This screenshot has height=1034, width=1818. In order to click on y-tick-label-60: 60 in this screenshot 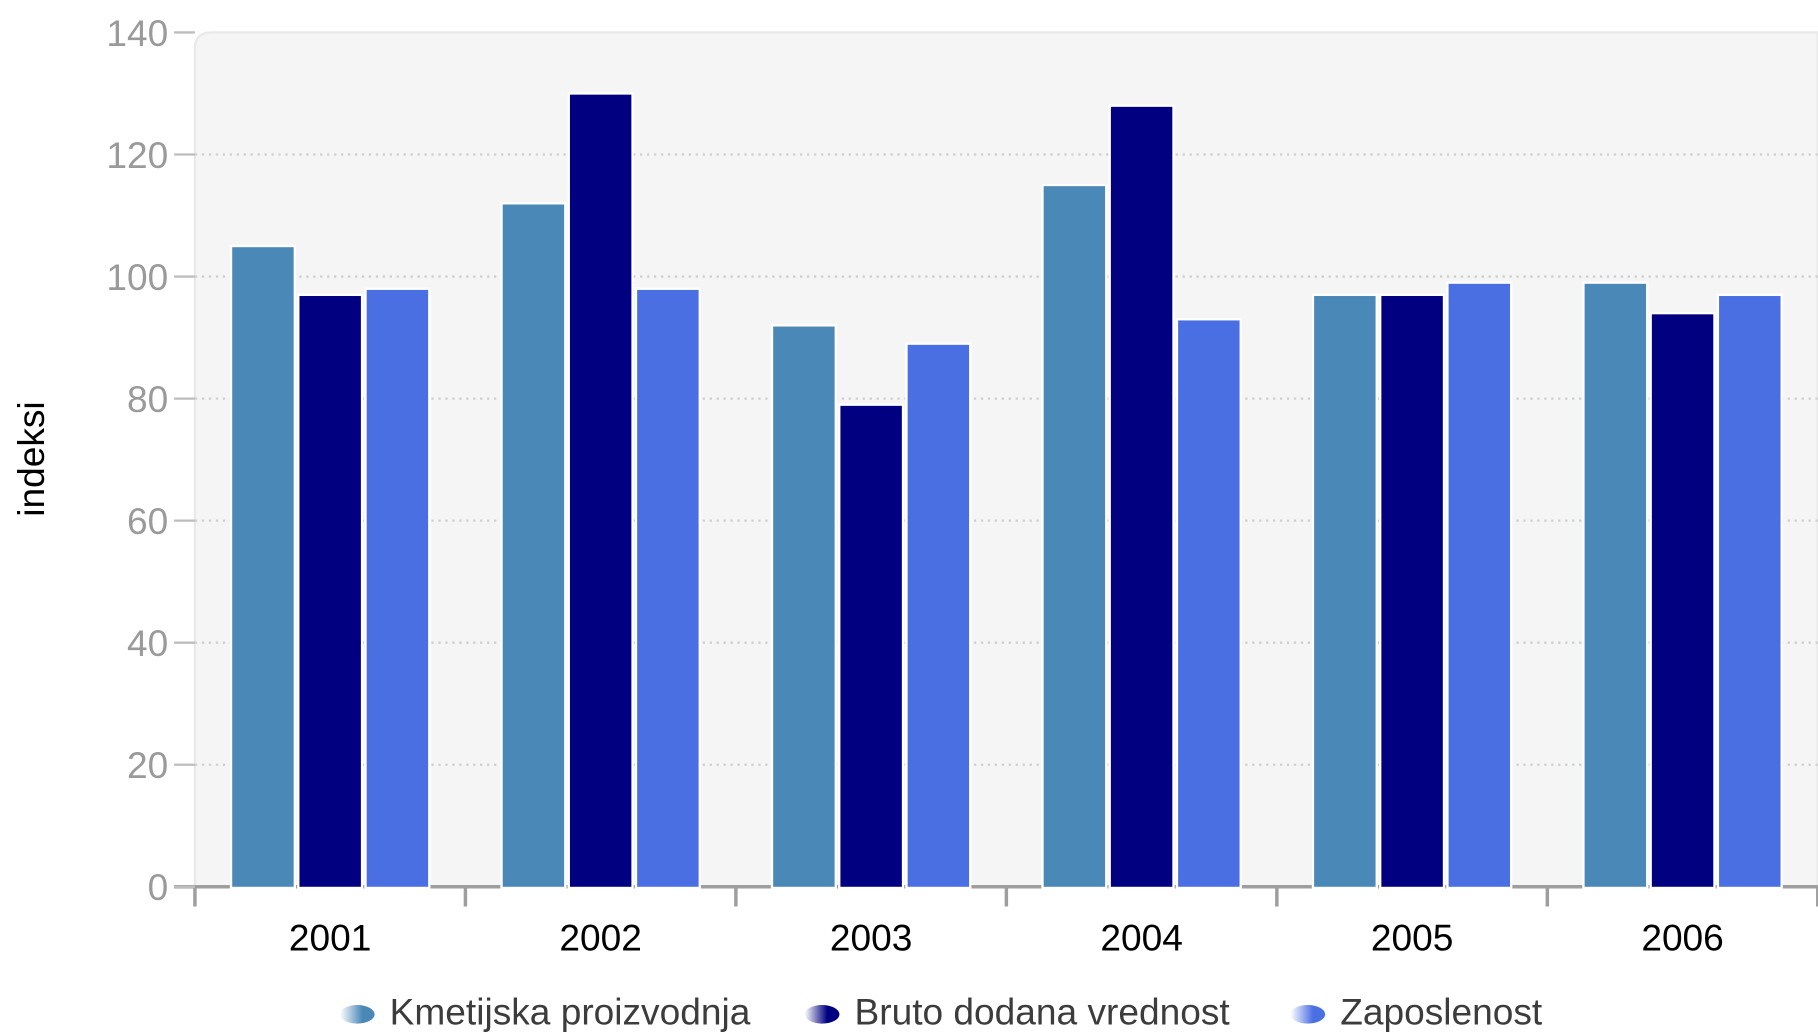, I will do `click(147, 521)`.